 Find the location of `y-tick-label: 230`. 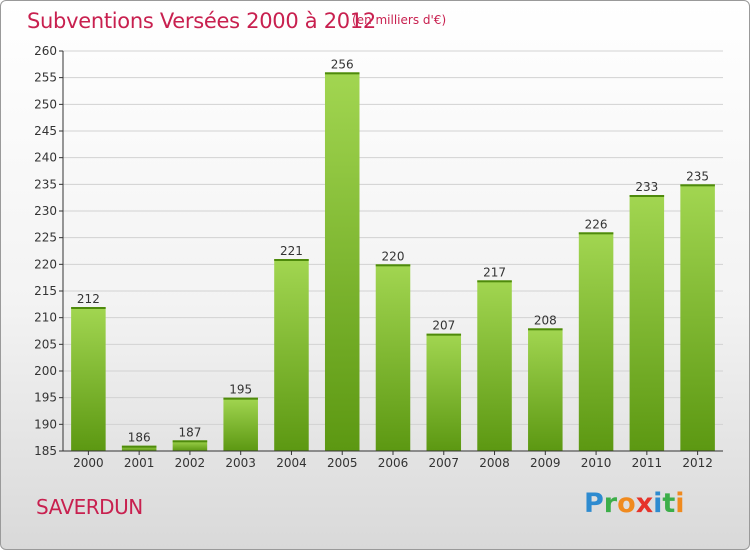

y-tick-label: 230 is located at coordinates (45, 211).